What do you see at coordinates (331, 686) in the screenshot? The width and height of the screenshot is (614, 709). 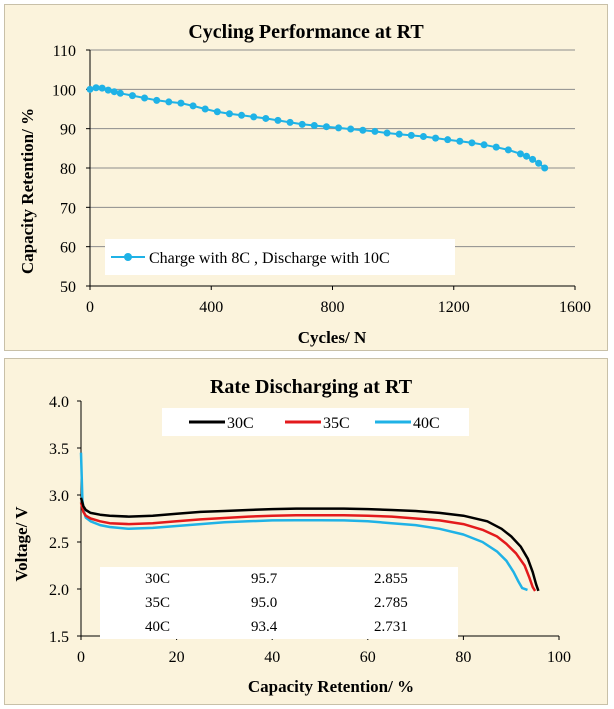 I see `chart2-xlabel: Capacity Retention/ %` at bounding box center [331, 686].